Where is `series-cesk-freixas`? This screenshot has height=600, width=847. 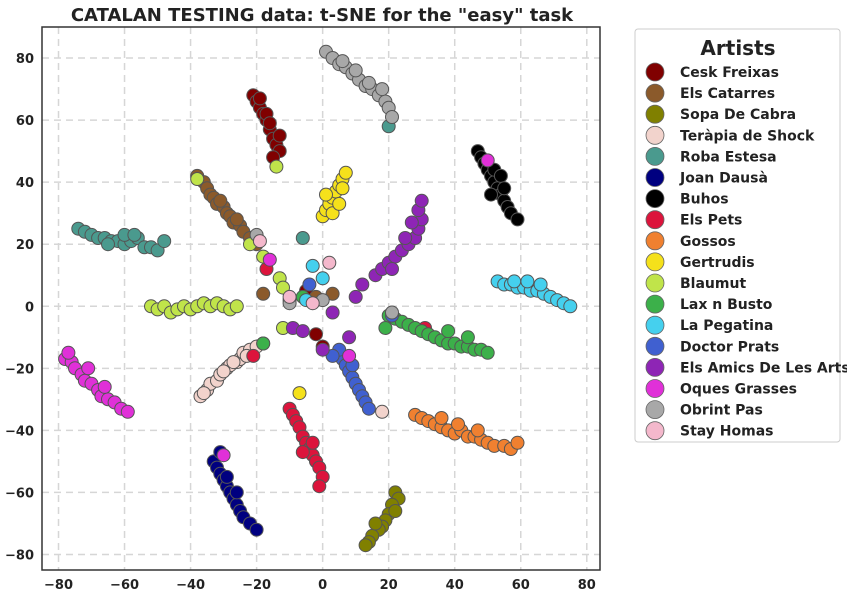
series-cesk-freixas is located at coordinates (288, 221).